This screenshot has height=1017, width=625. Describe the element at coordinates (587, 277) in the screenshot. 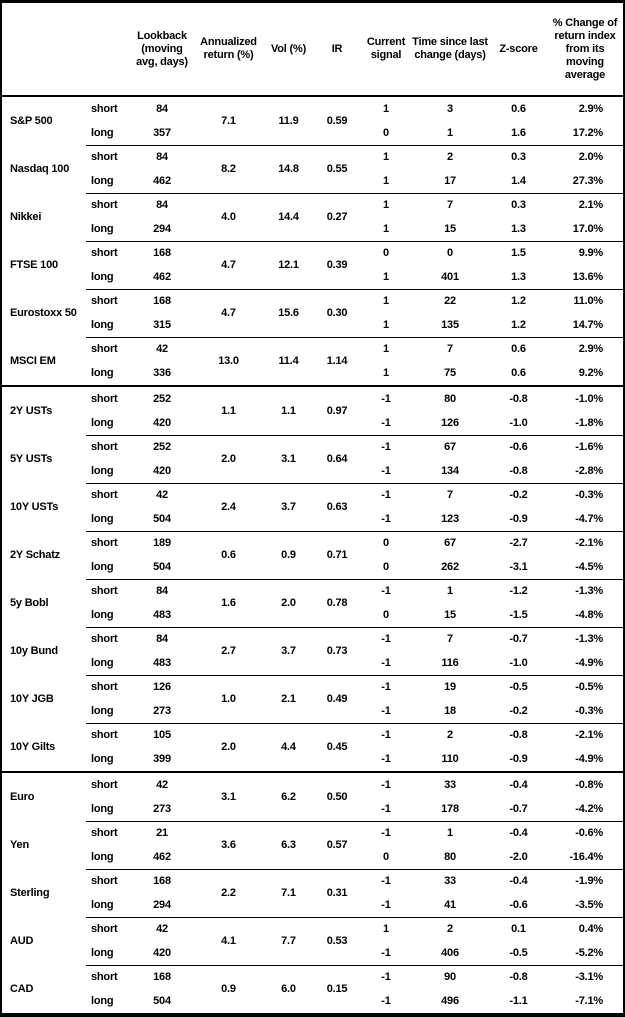

I see `pct-change-long-value: 13.6%` at that location.